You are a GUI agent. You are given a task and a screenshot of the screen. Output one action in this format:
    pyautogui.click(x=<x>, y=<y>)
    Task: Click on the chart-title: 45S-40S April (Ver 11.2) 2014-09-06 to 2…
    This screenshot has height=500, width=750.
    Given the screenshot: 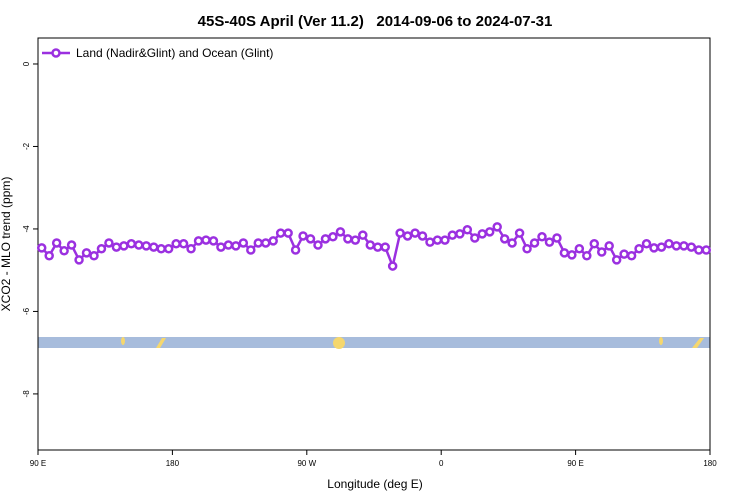 What is the action you would take?
    pyautogui.click(x=375, y=21)
    